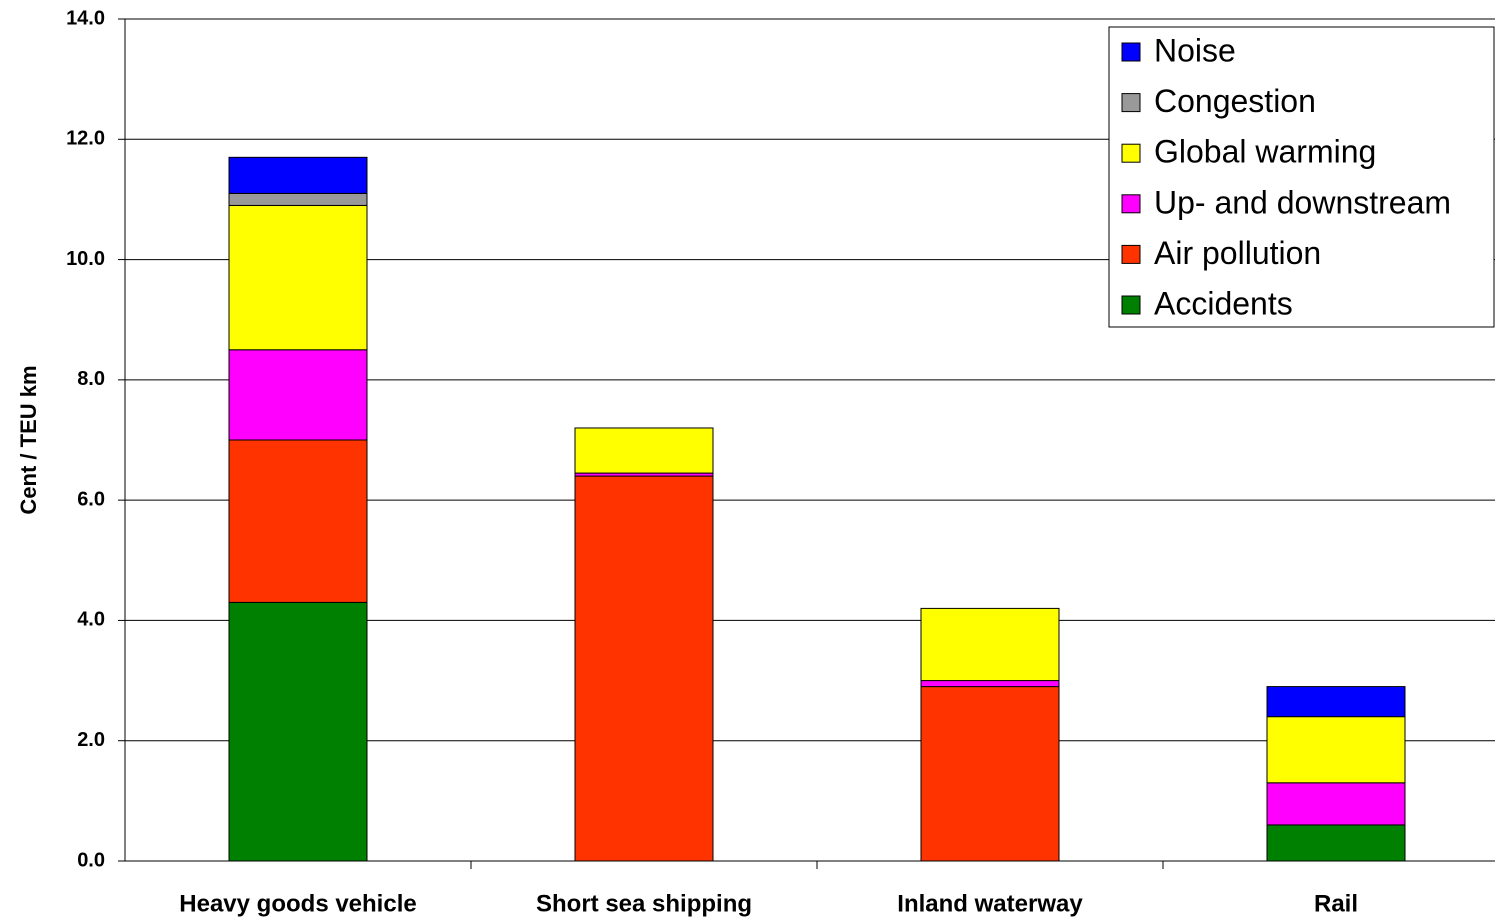 This screenshot has width=1495, height=923. What do you see at coordinates (644, 903) in the screenshot?
I see `x-tick-label: Short sea shipping` at bounding box center [644, 903].